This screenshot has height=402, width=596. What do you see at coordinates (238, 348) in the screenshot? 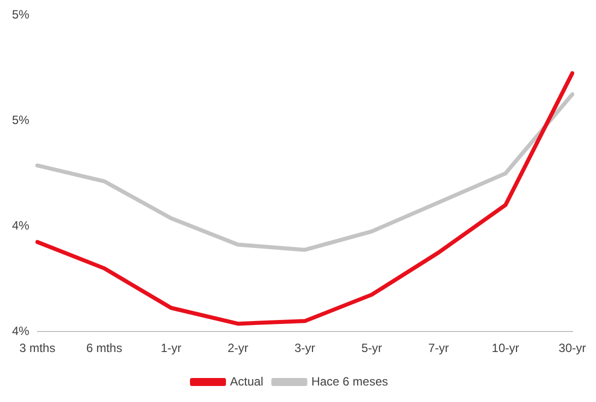
I see `x-tick-label: 2-yr` at bounding box center [238, 348].